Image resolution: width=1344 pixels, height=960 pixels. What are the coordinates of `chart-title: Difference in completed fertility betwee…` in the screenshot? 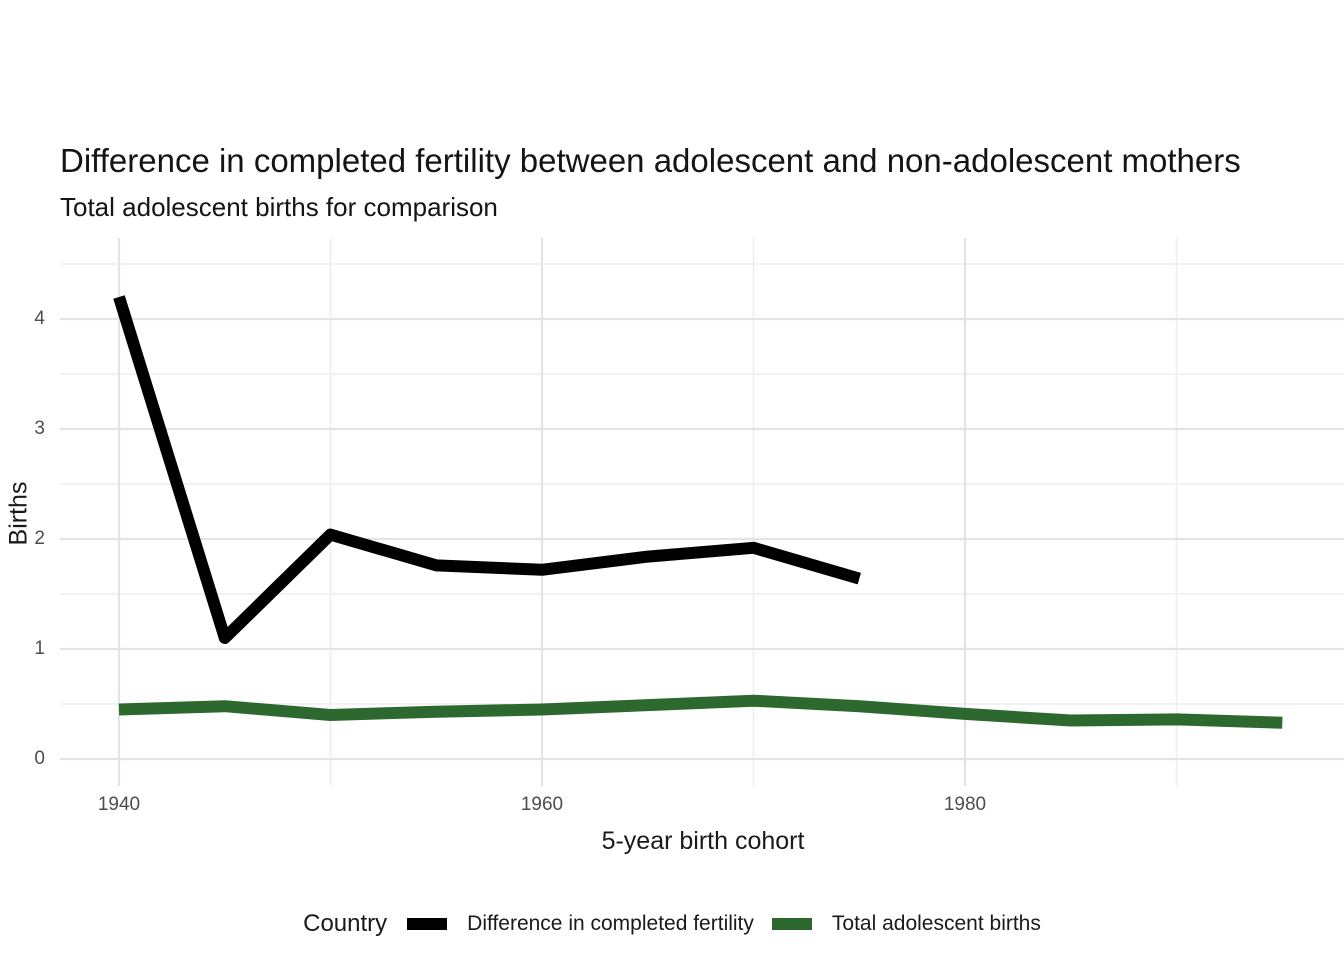 It's located at (650, 160).